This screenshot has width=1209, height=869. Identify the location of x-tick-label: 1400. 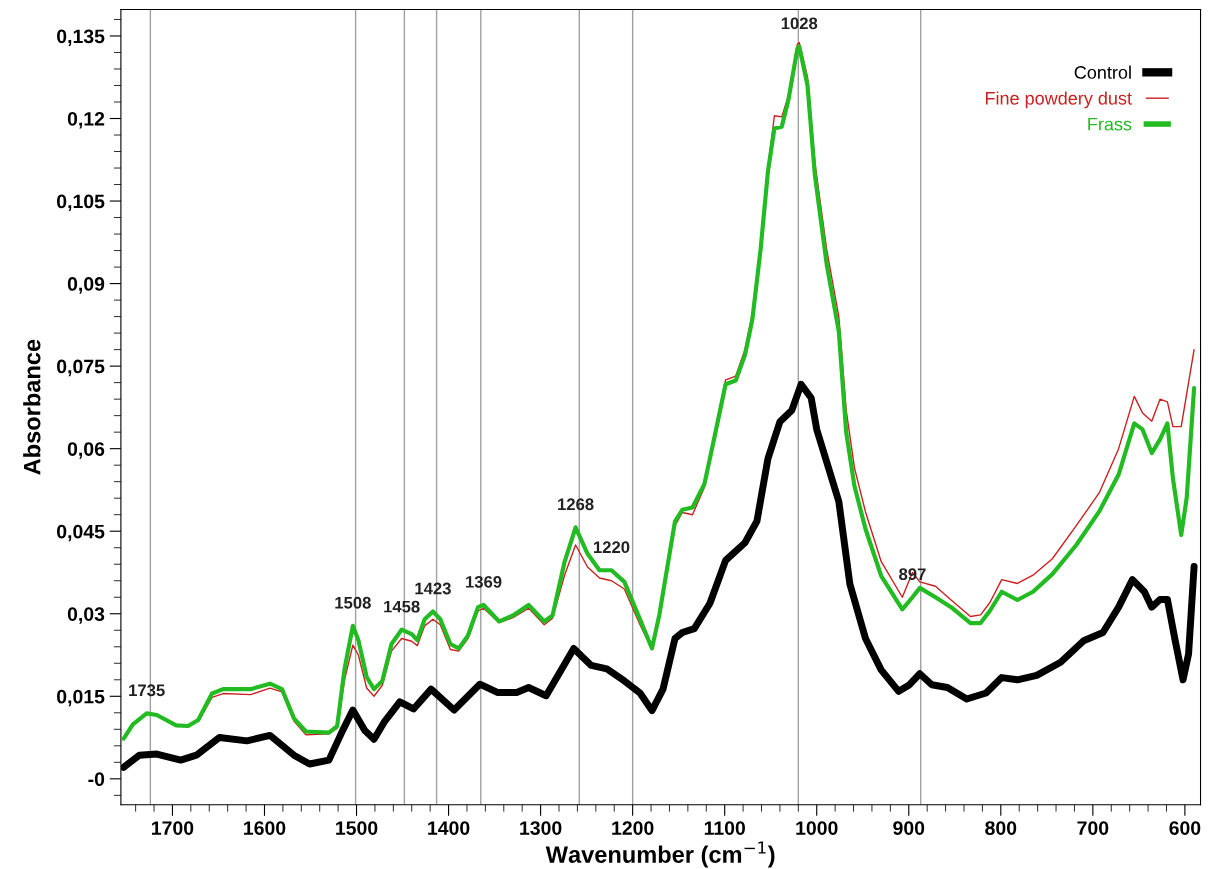
(449, 828).